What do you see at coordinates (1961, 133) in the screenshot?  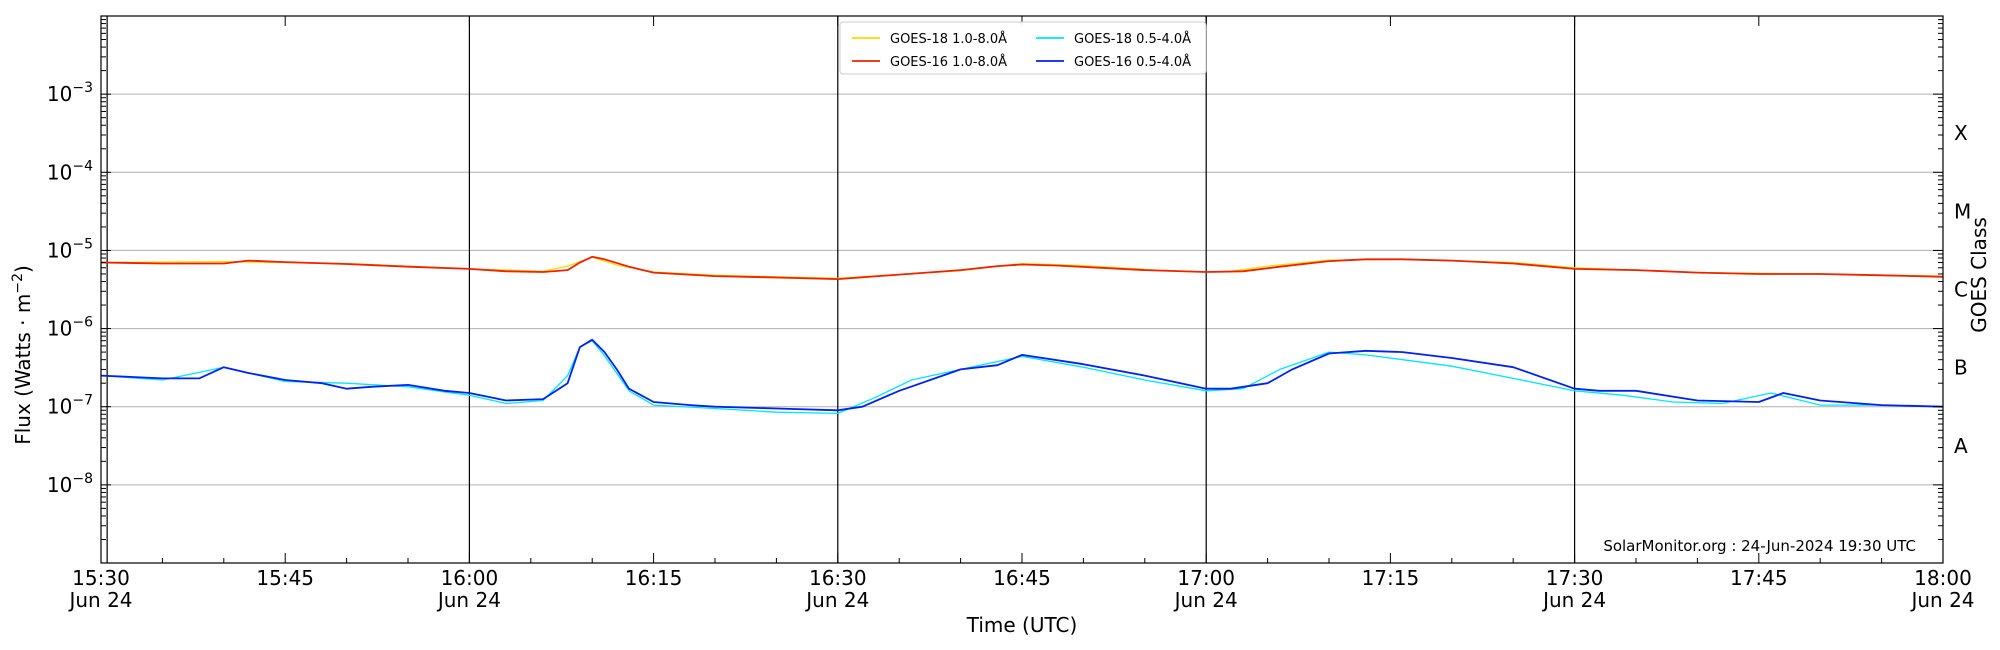 I see `goes-class-label: X` at bounding box center [1961, 133].